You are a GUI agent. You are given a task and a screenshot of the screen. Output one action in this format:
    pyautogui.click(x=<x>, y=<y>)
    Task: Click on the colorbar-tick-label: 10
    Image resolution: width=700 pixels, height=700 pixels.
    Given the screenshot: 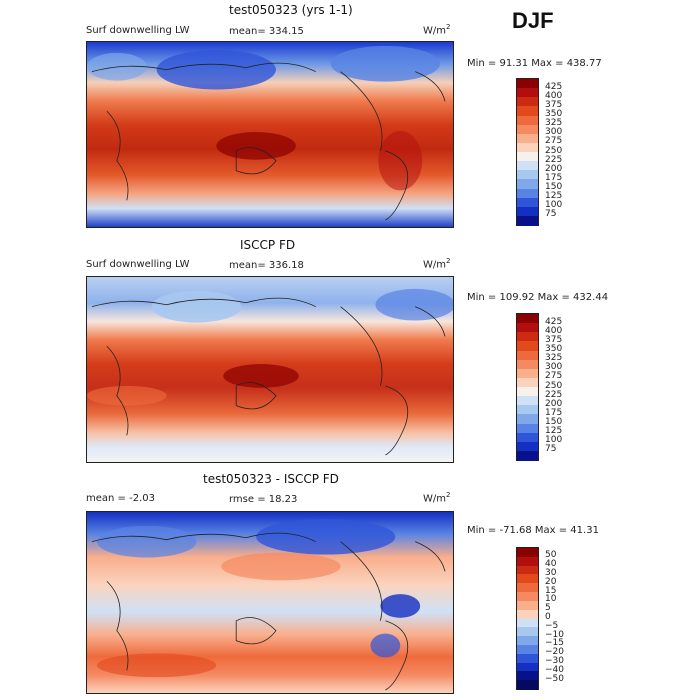 What is the action you would take?
    pyautogui.click(x=551, y=599)
    